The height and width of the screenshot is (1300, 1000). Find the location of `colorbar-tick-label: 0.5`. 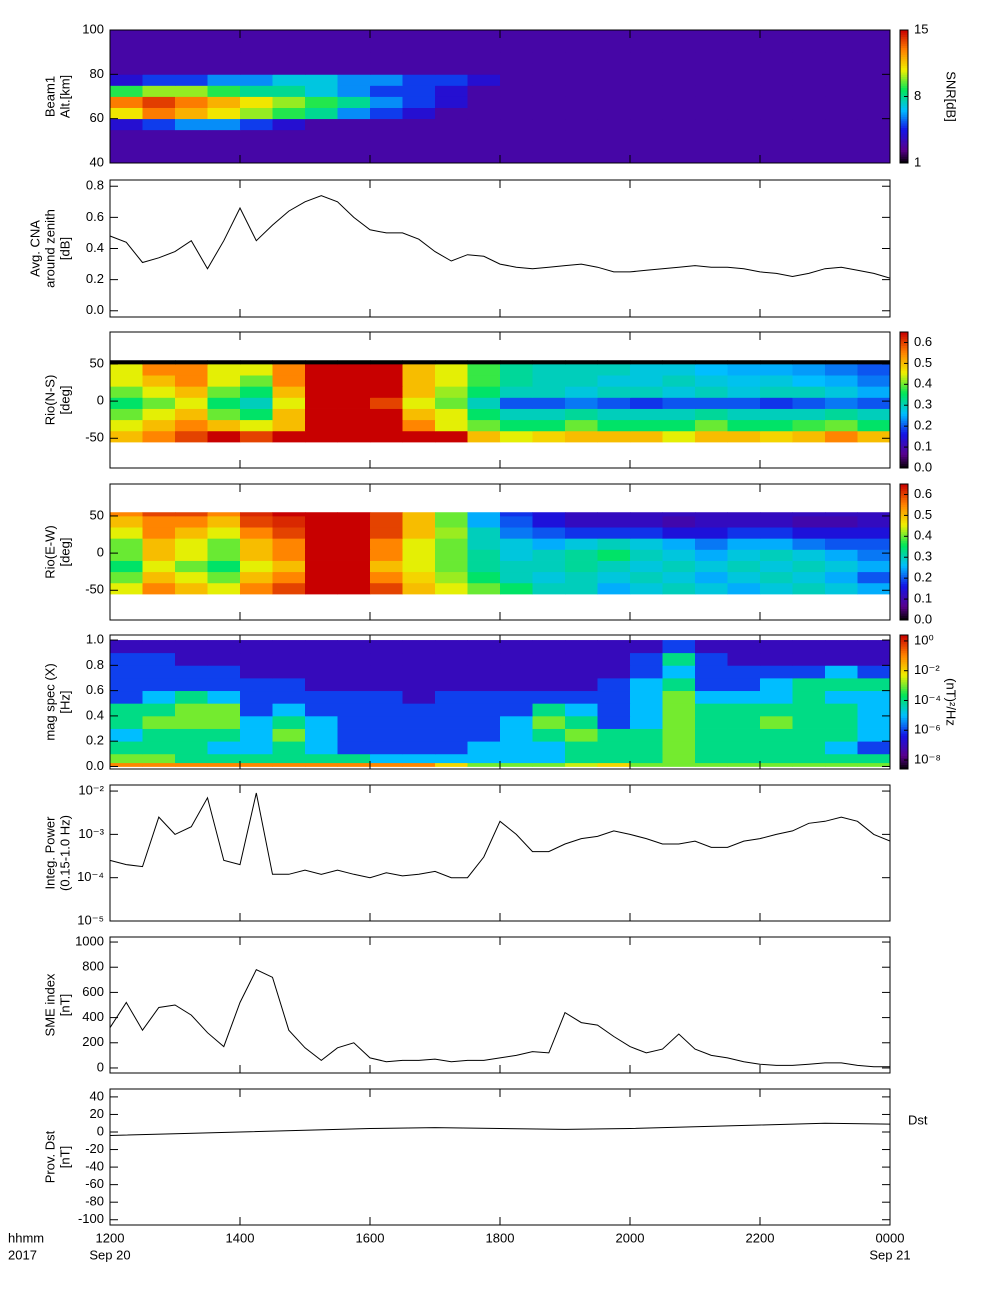

colorbar-tick-label: 0.5 is located at coordinates (923, 514).